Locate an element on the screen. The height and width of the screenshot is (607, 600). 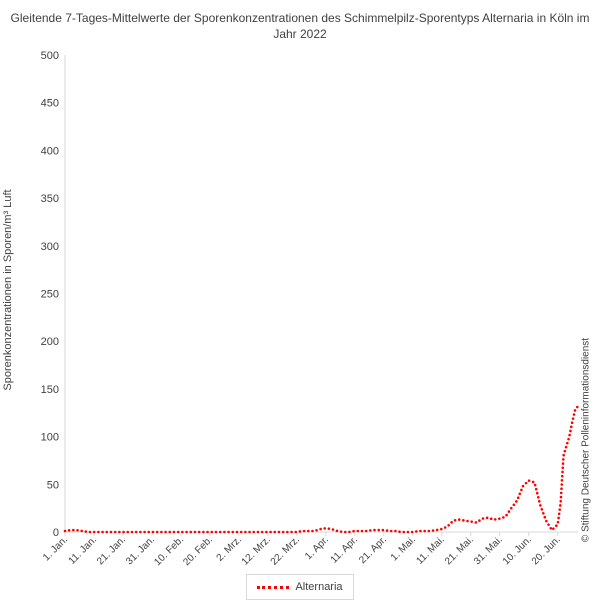
y-tick-label: 250 is located at coordinates (50, 295).